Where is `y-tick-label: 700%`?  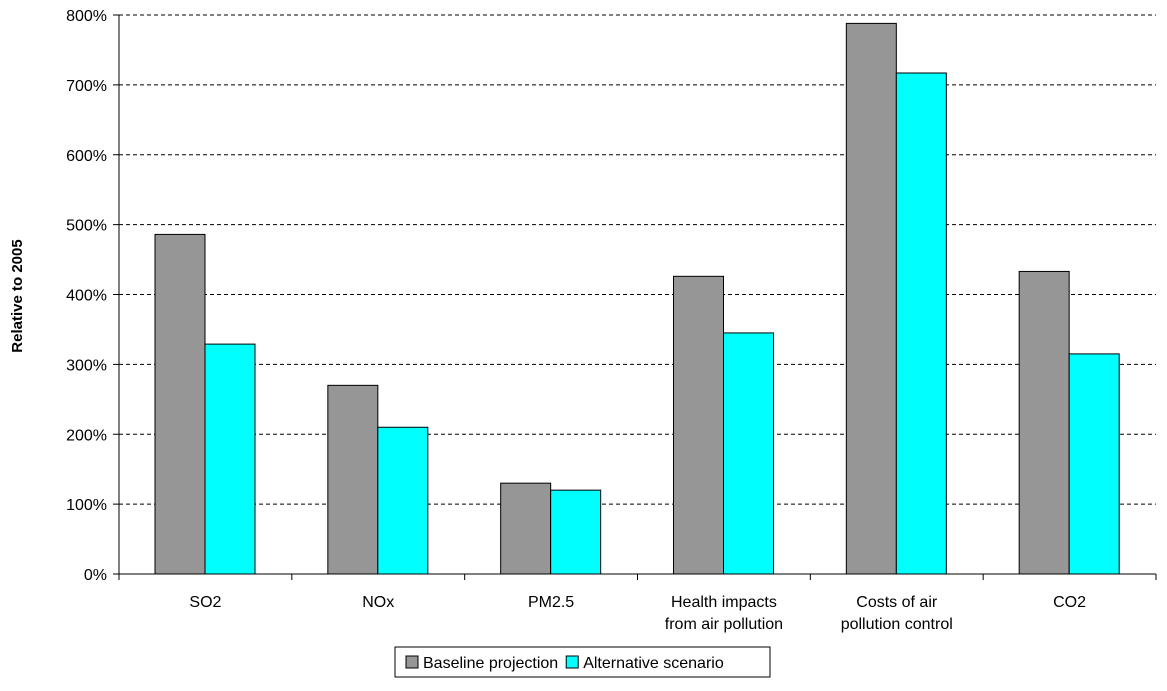 y-tick-label: 700% is located at coordinates (86, 86).